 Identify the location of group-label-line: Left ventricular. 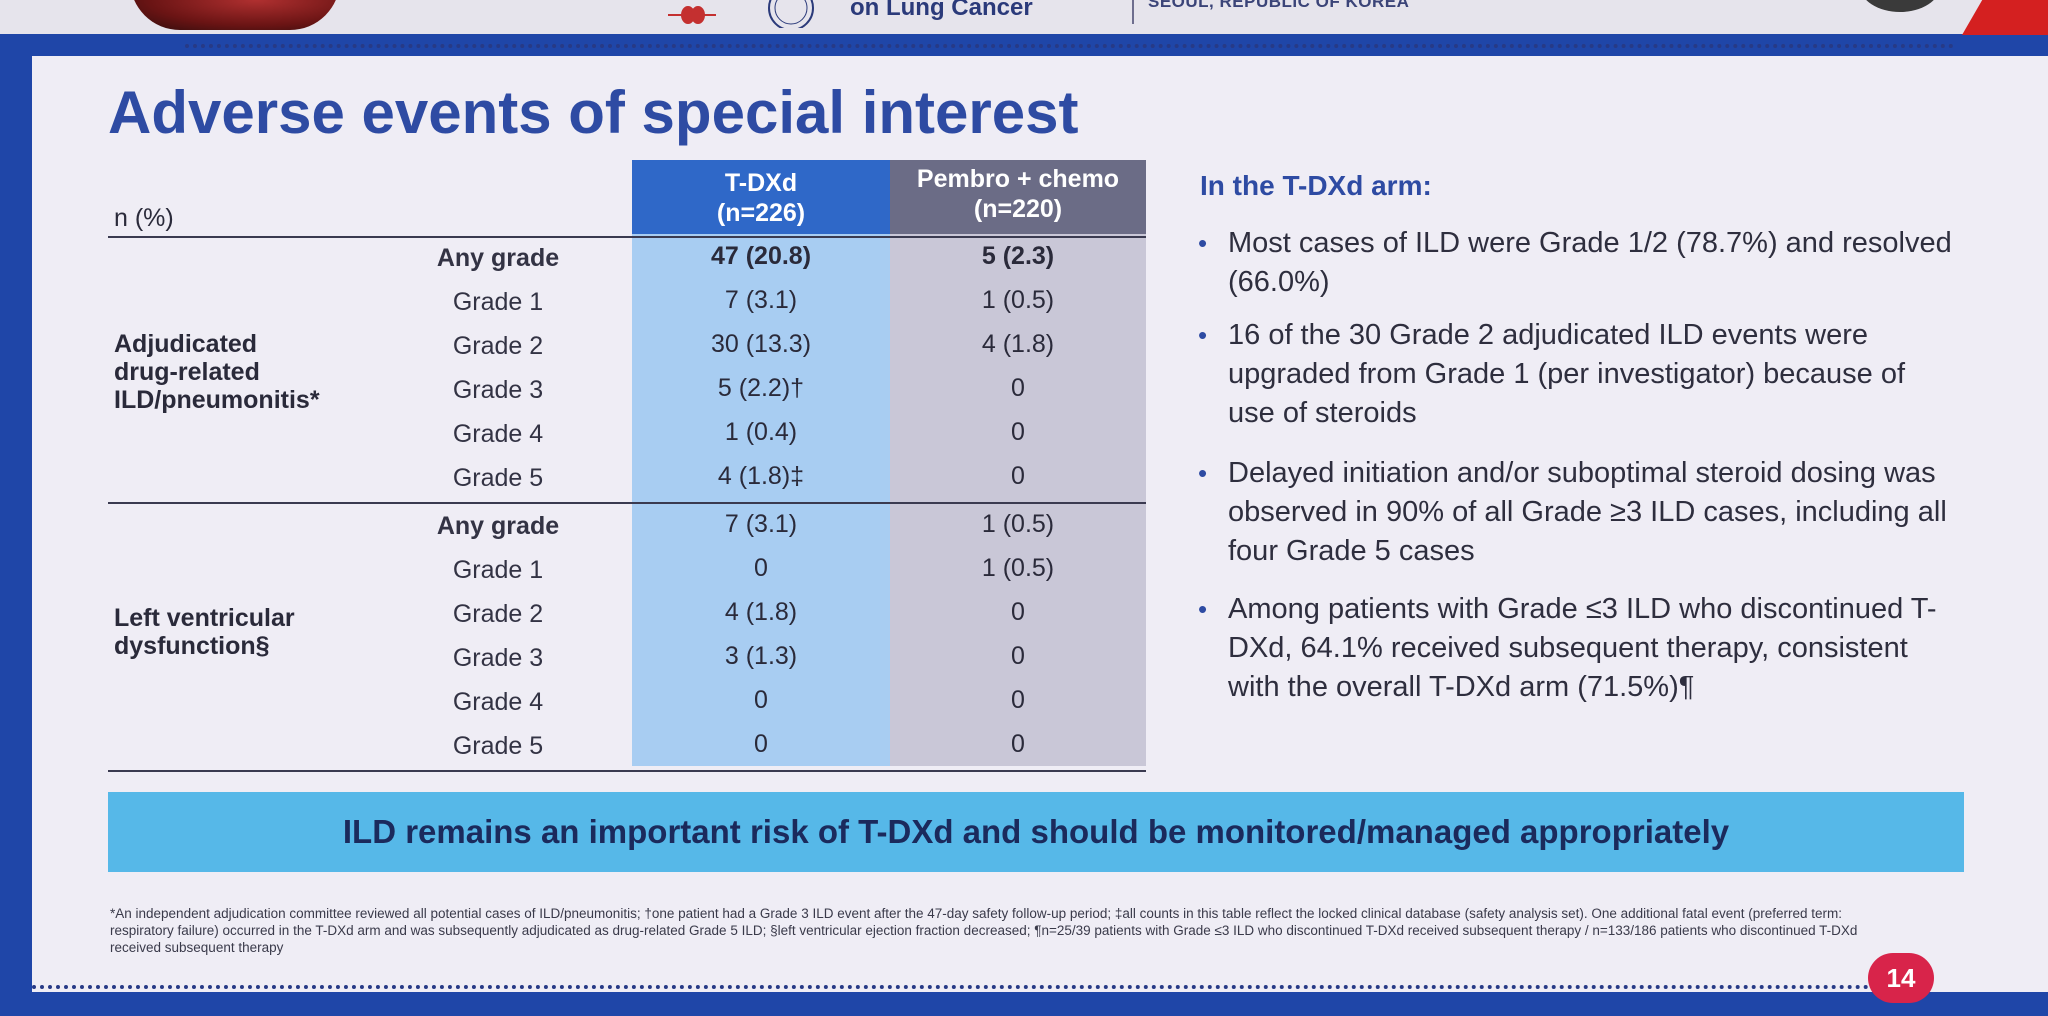
(204, 618).